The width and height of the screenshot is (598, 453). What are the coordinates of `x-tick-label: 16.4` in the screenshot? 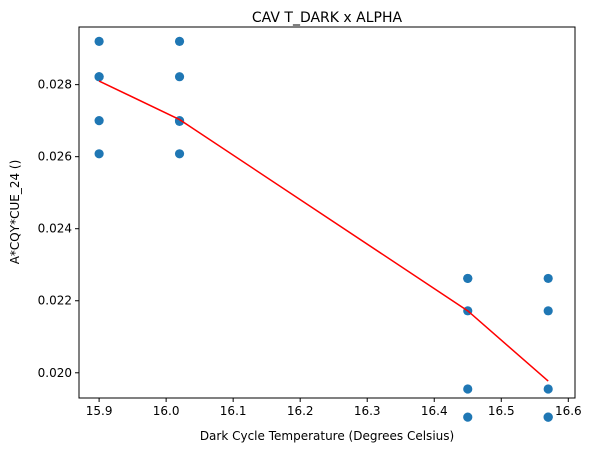 It's located at (434, 411).